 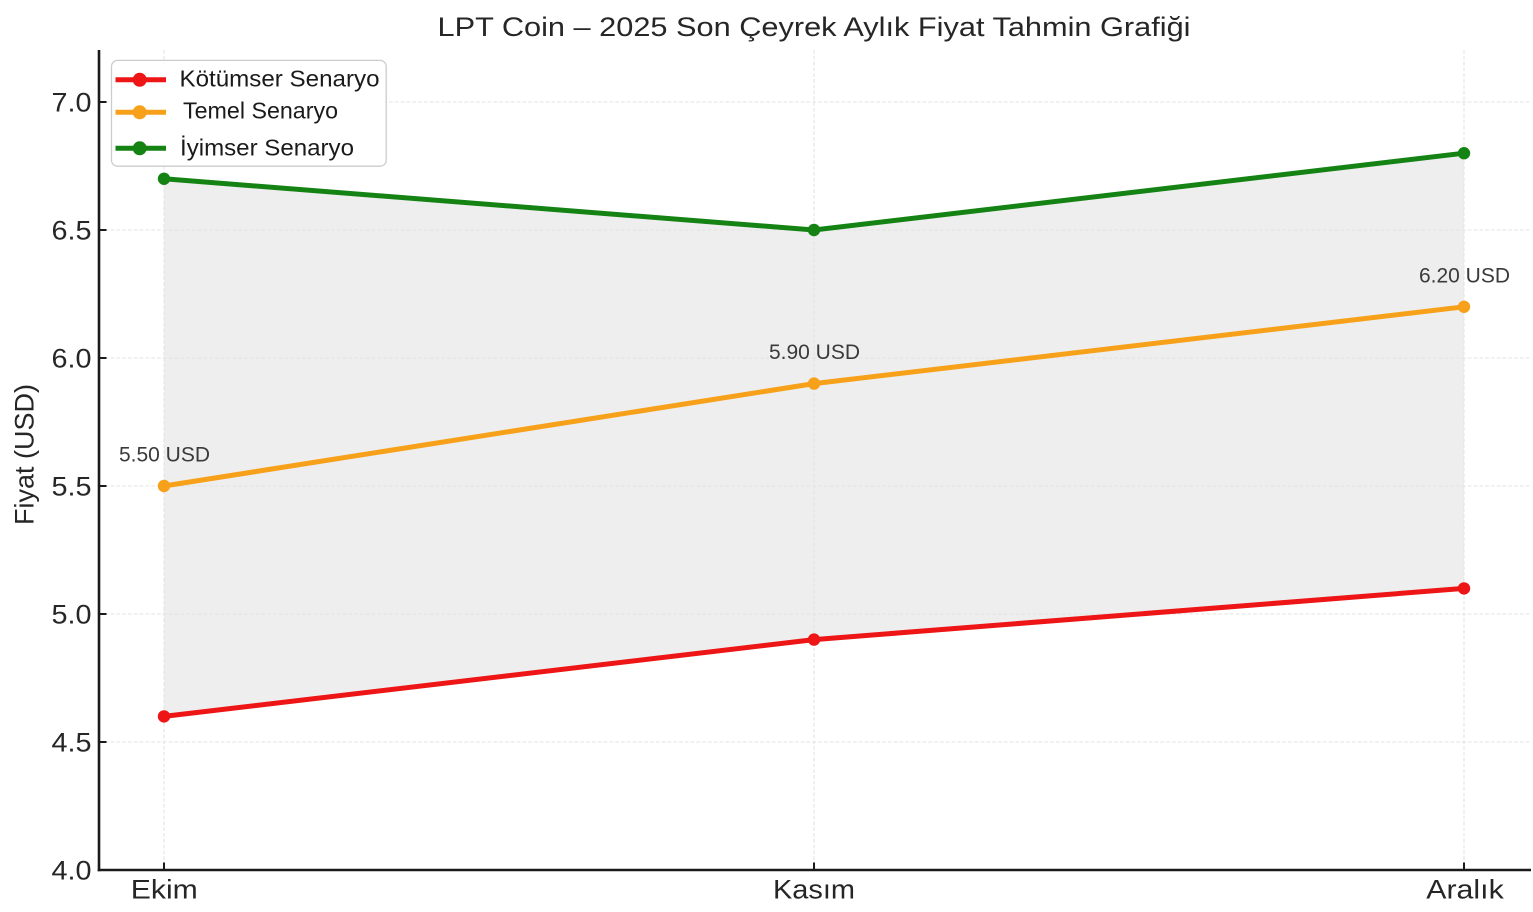 I want to click on svg-text: Kasım, so click(x=814, y=890).